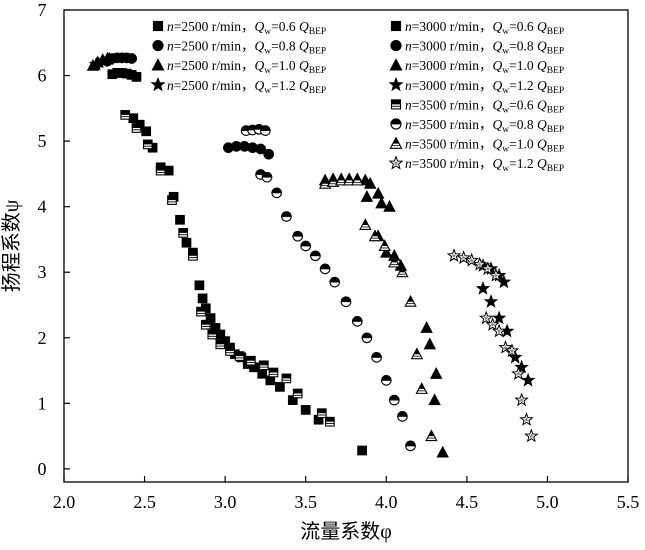 Image resolution: width=645 pixels, height=550 pixels. Describe the element at coordinates (124, 75) in the screenshot. I see `series-3000-0.6` at that location.